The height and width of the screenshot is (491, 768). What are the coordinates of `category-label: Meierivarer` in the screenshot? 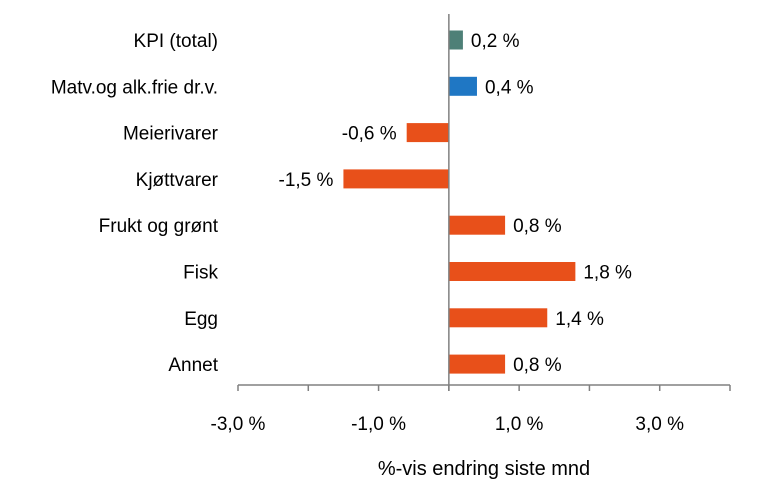 It's located at (171, 134).